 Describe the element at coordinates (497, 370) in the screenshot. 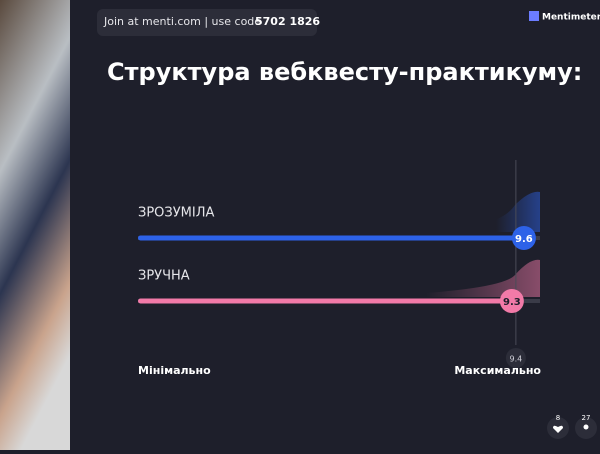

I see `max-label: Максимально` at that location.